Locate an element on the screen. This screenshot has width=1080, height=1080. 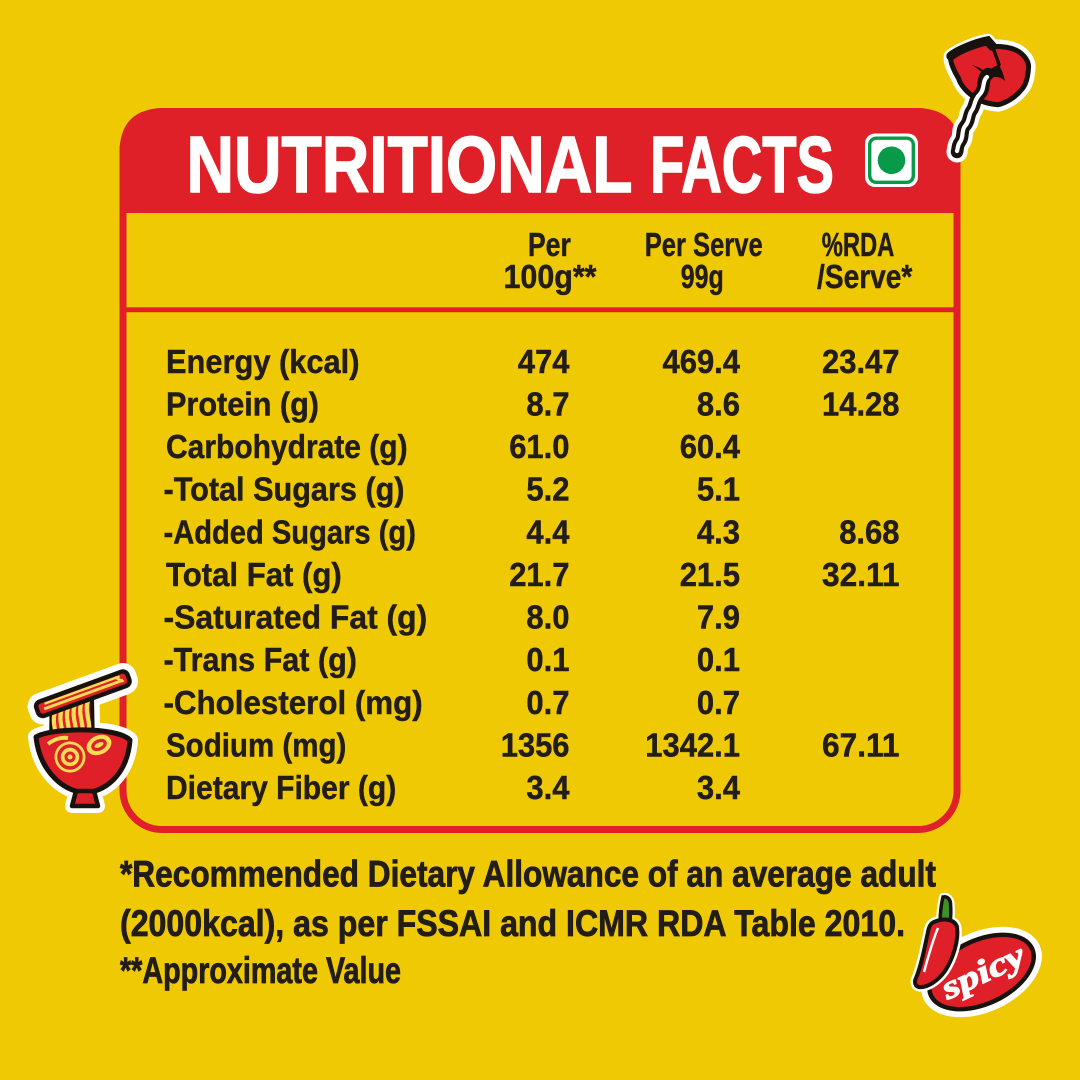
svg-text: 469.4 is located at coordinates (702, 361).